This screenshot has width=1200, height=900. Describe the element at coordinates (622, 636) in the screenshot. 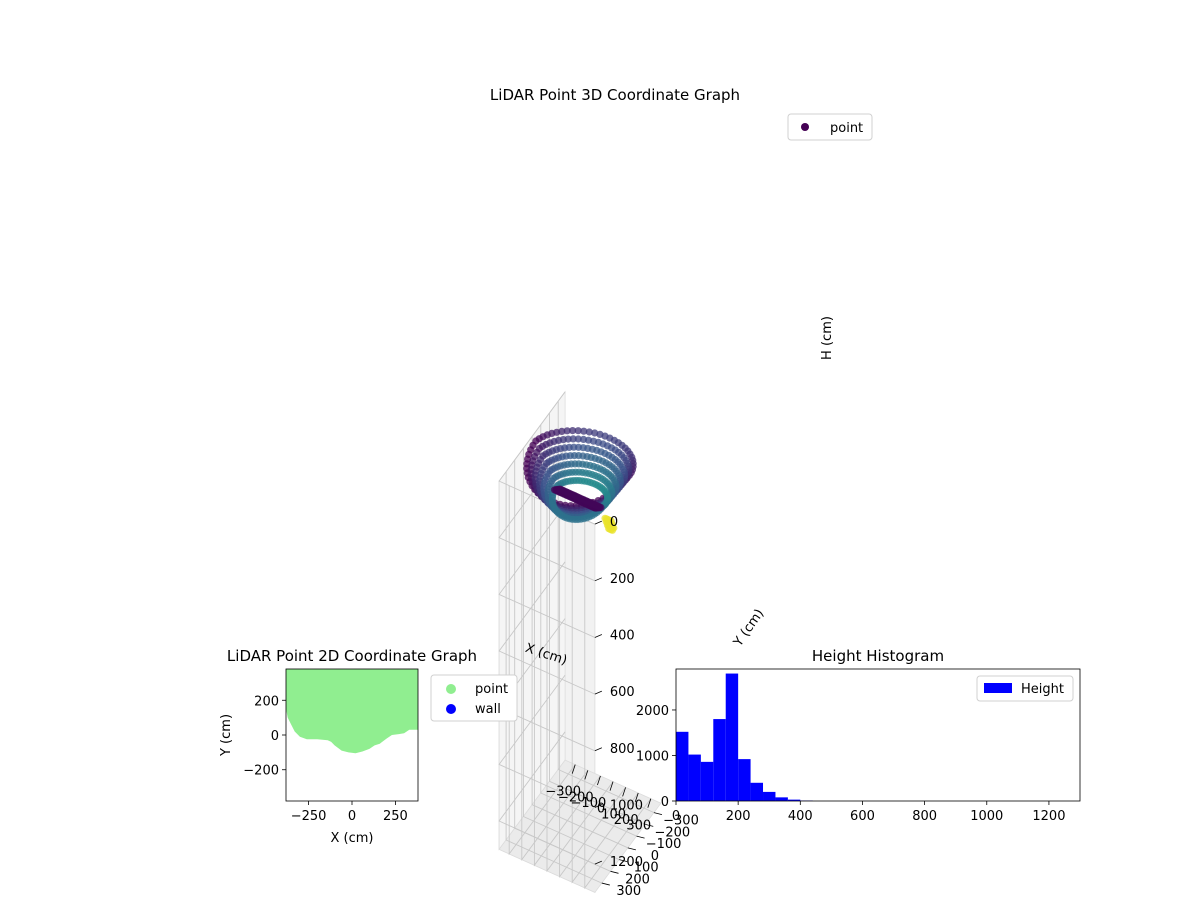

I see `h-tick-label: 400` at that location.